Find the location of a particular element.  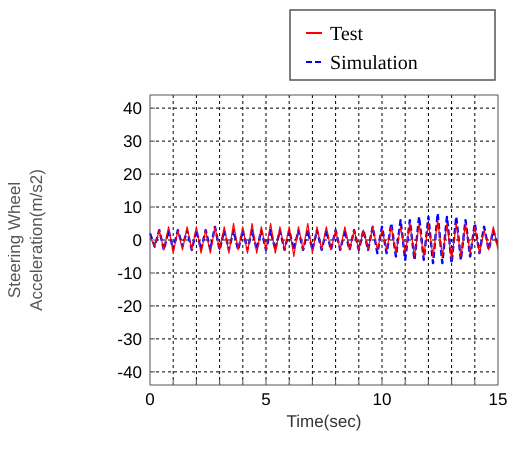

legend-label: Simulation is located at coordinates (374, 63).